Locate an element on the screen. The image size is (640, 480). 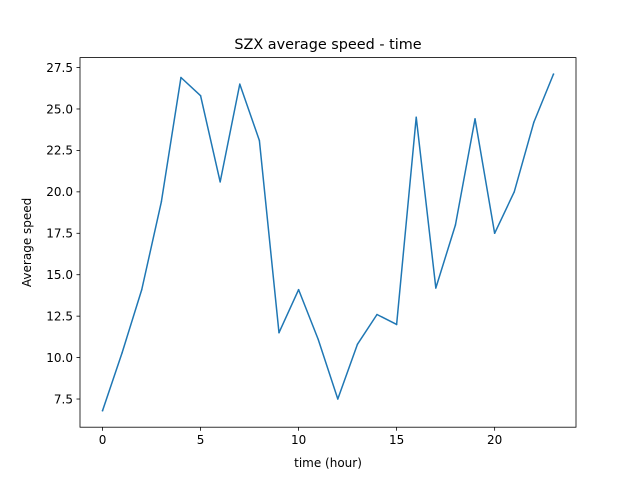
y-axis-ticks: 7.5 10.0 12.5 15.0 17.5 20.0 22.5 25.0 27.5 is located at coordinates (63, 233).